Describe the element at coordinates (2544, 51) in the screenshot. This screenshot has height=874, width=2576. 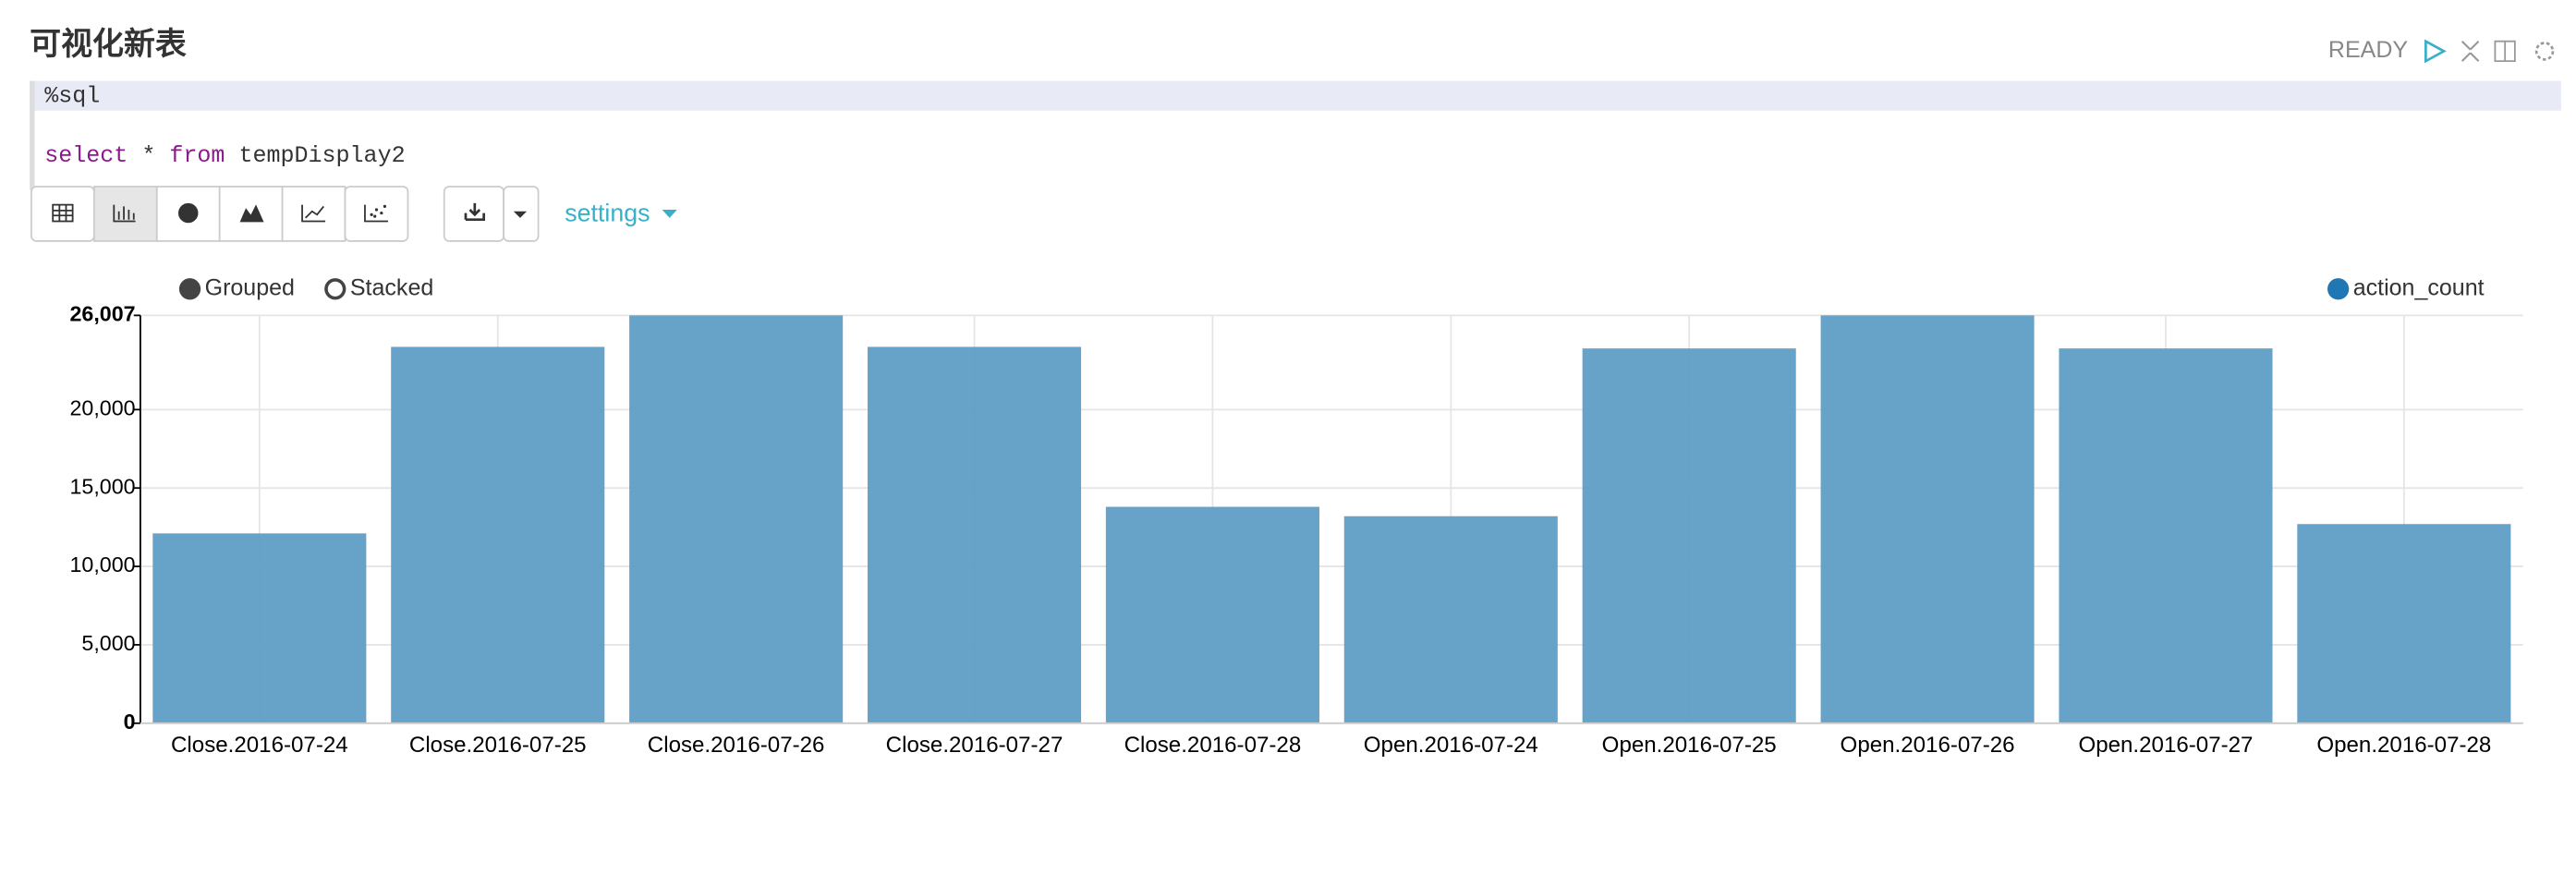
I see `settings-gear` at that location.